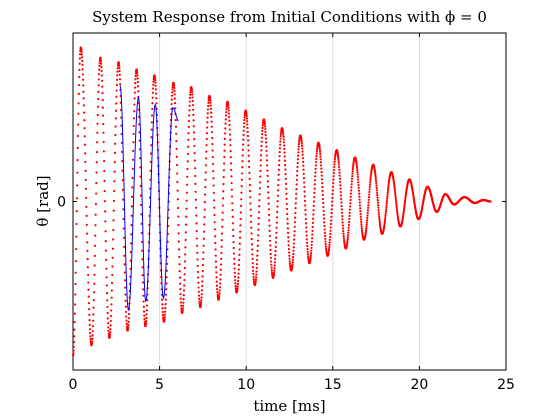  What do you see at coordinates (61, 203) in the screenshot?
I see `y-tick-label-0: 0` at bounding box center [61, 203].